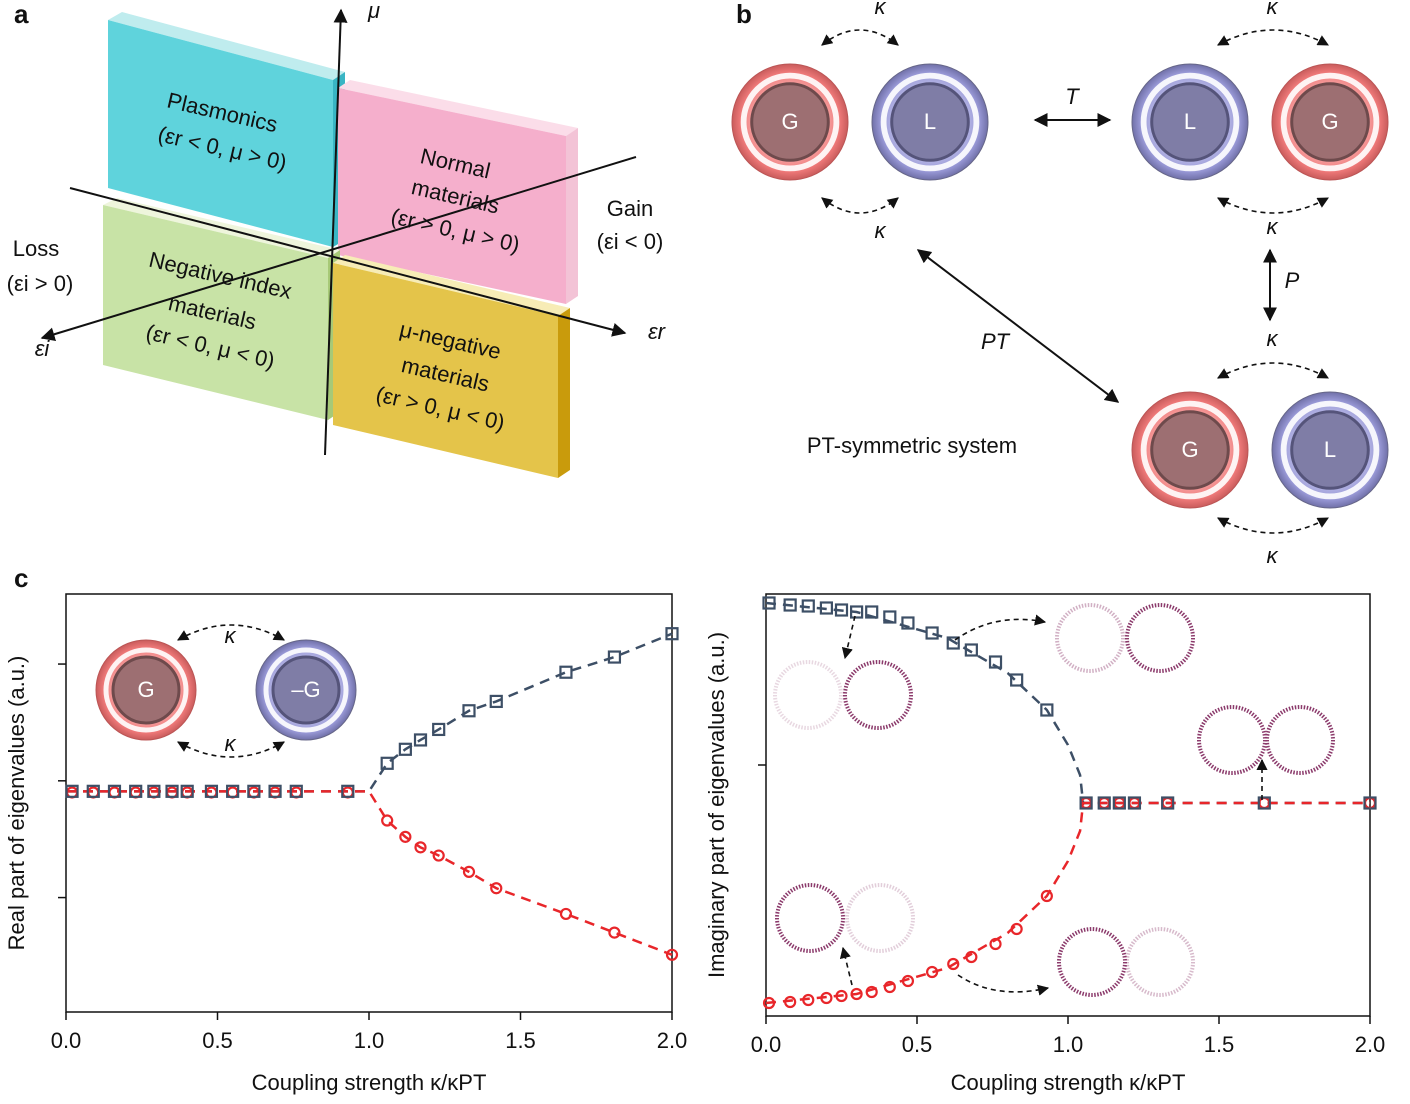 The width and height of the screenshot is (1410, 1104). What do you see at coordinates (996, 341) in the screenshot?
I see `operation-label: PT` at bounding box center [996, 341].